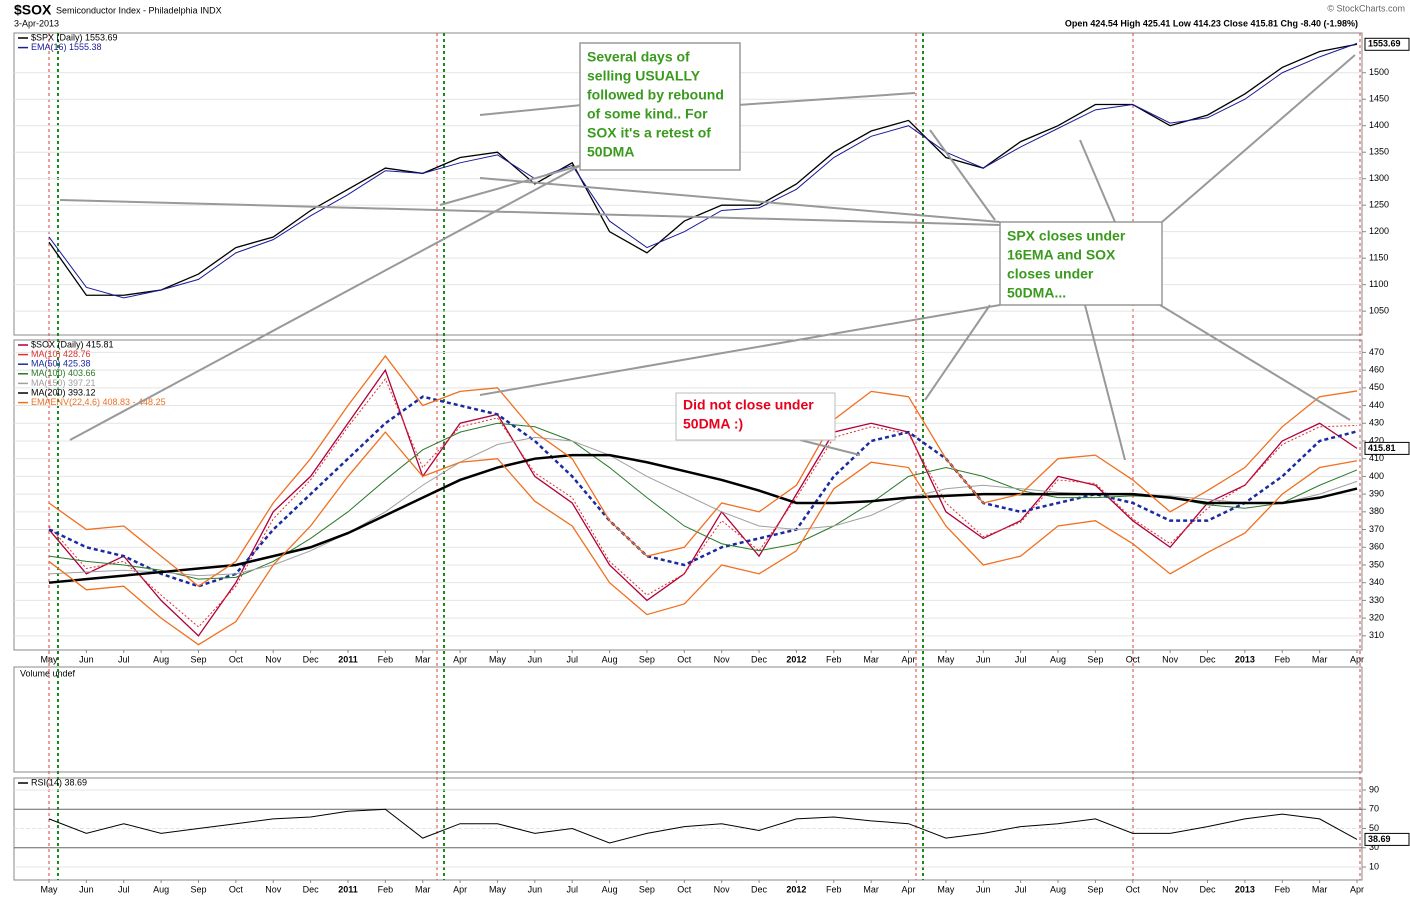 Image resolution: width=1410 pixels, height=905 pixels. What do you see at coordinates (1382, 448) in the screenshot?
I see `last-value-label: 415.81` at bounding box center [1382, 448].